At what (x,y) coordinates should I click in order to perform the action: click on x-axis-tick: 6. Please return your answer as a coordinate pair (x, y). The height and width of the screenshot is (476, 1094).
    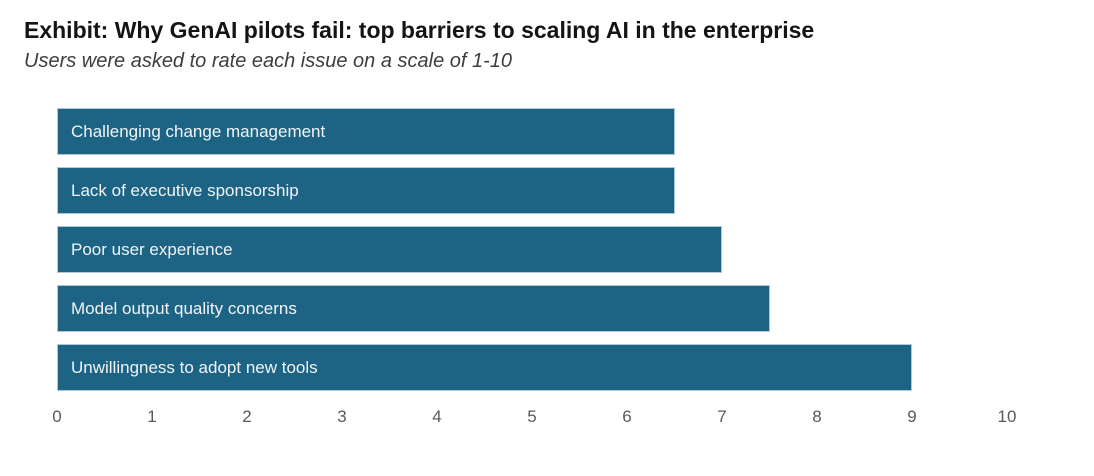
    Looking at the image, I should click on (627, 416).